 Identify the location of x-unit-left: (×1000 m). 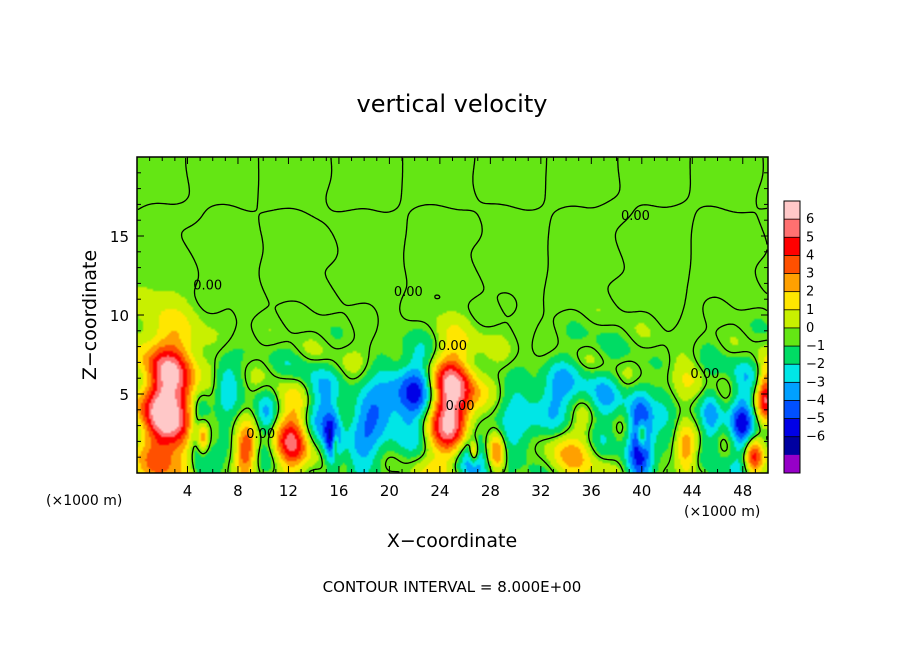
(84, 501).